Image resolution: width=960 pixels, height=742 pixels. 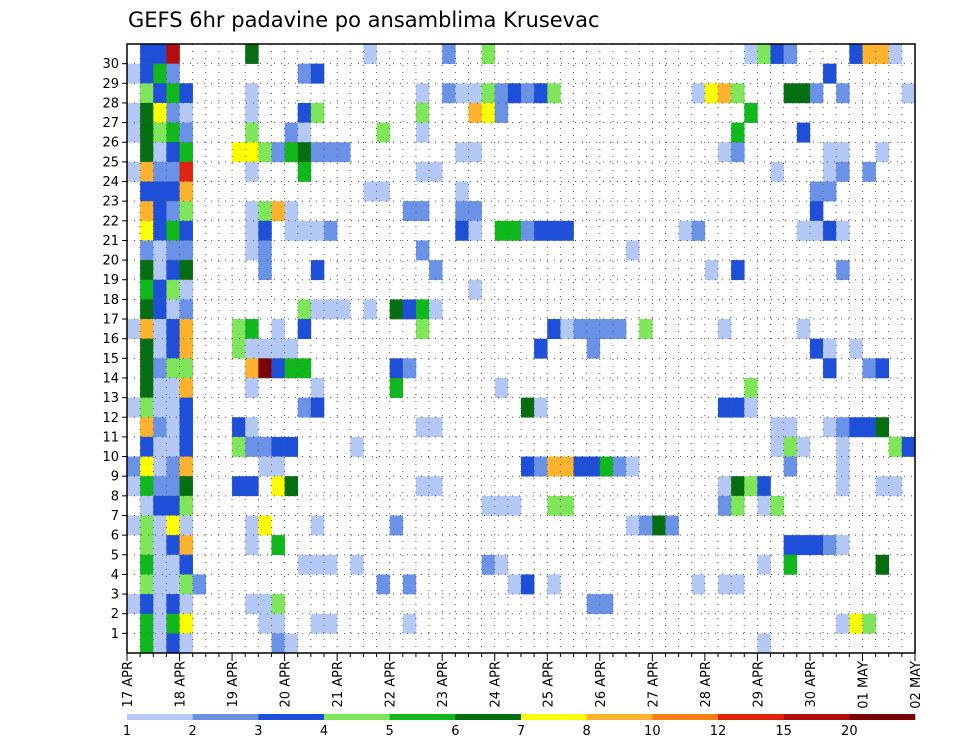 I want to click on y-tick-label: 25, so click(x=110, y=162).